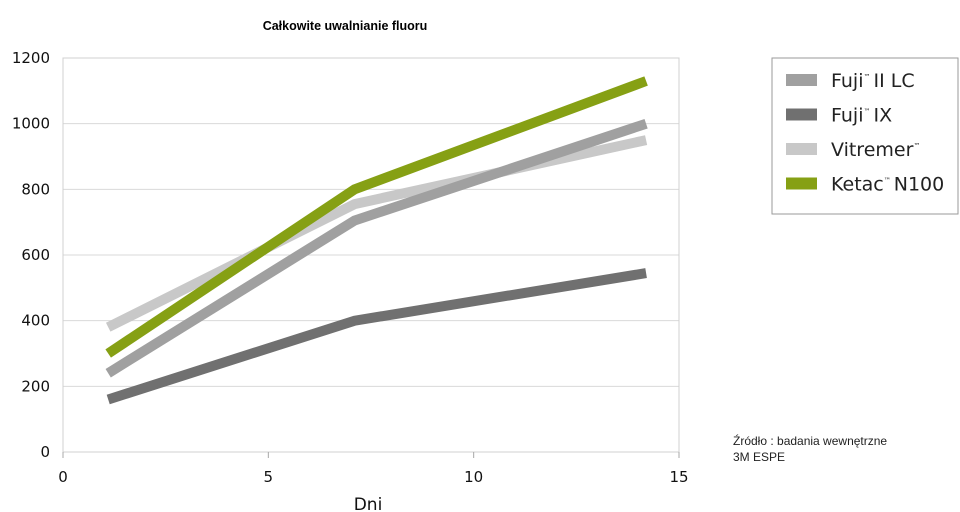 Image resolution: width=960 pixels, height=512 pixels. I want to click on x-tick-label: 15, so click(678, 477).